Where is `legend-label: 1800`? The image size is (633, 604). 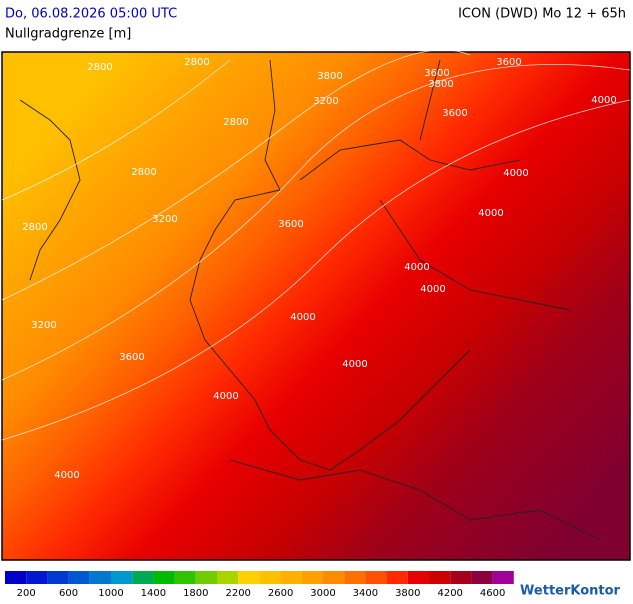 legend-label: 1800 is located at coordinates (195, 593).